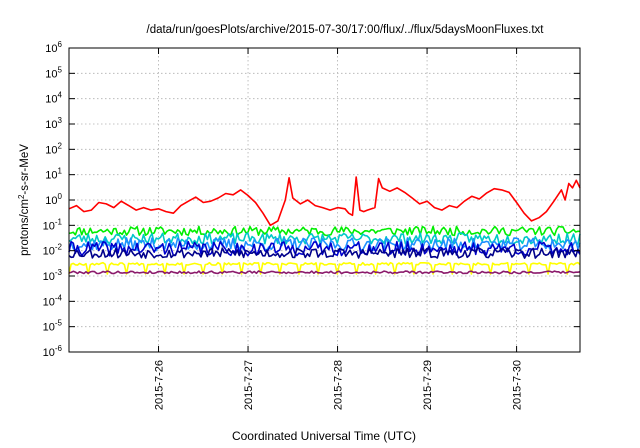 The width and height of the screenshot is (640, 448). What do you see at coordinates (53, 300) in the screenshot?
I see `y-tick-label: 10⁻⁴` at bounding box center [53, 300].